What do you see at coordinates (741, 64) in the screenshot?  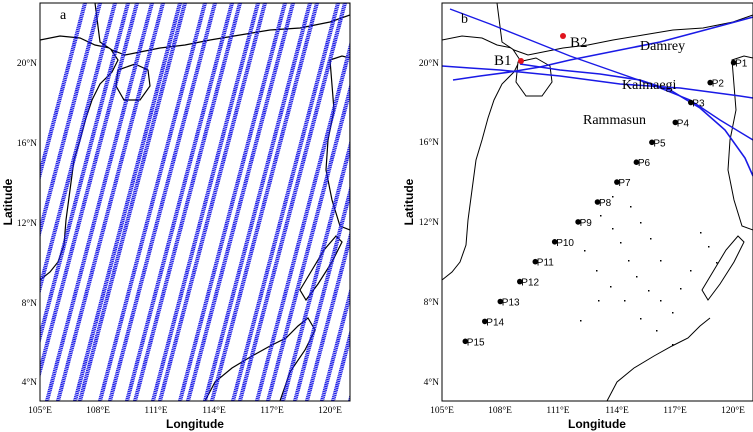 I see `station-label: P1` at bounding box center [741, 64].